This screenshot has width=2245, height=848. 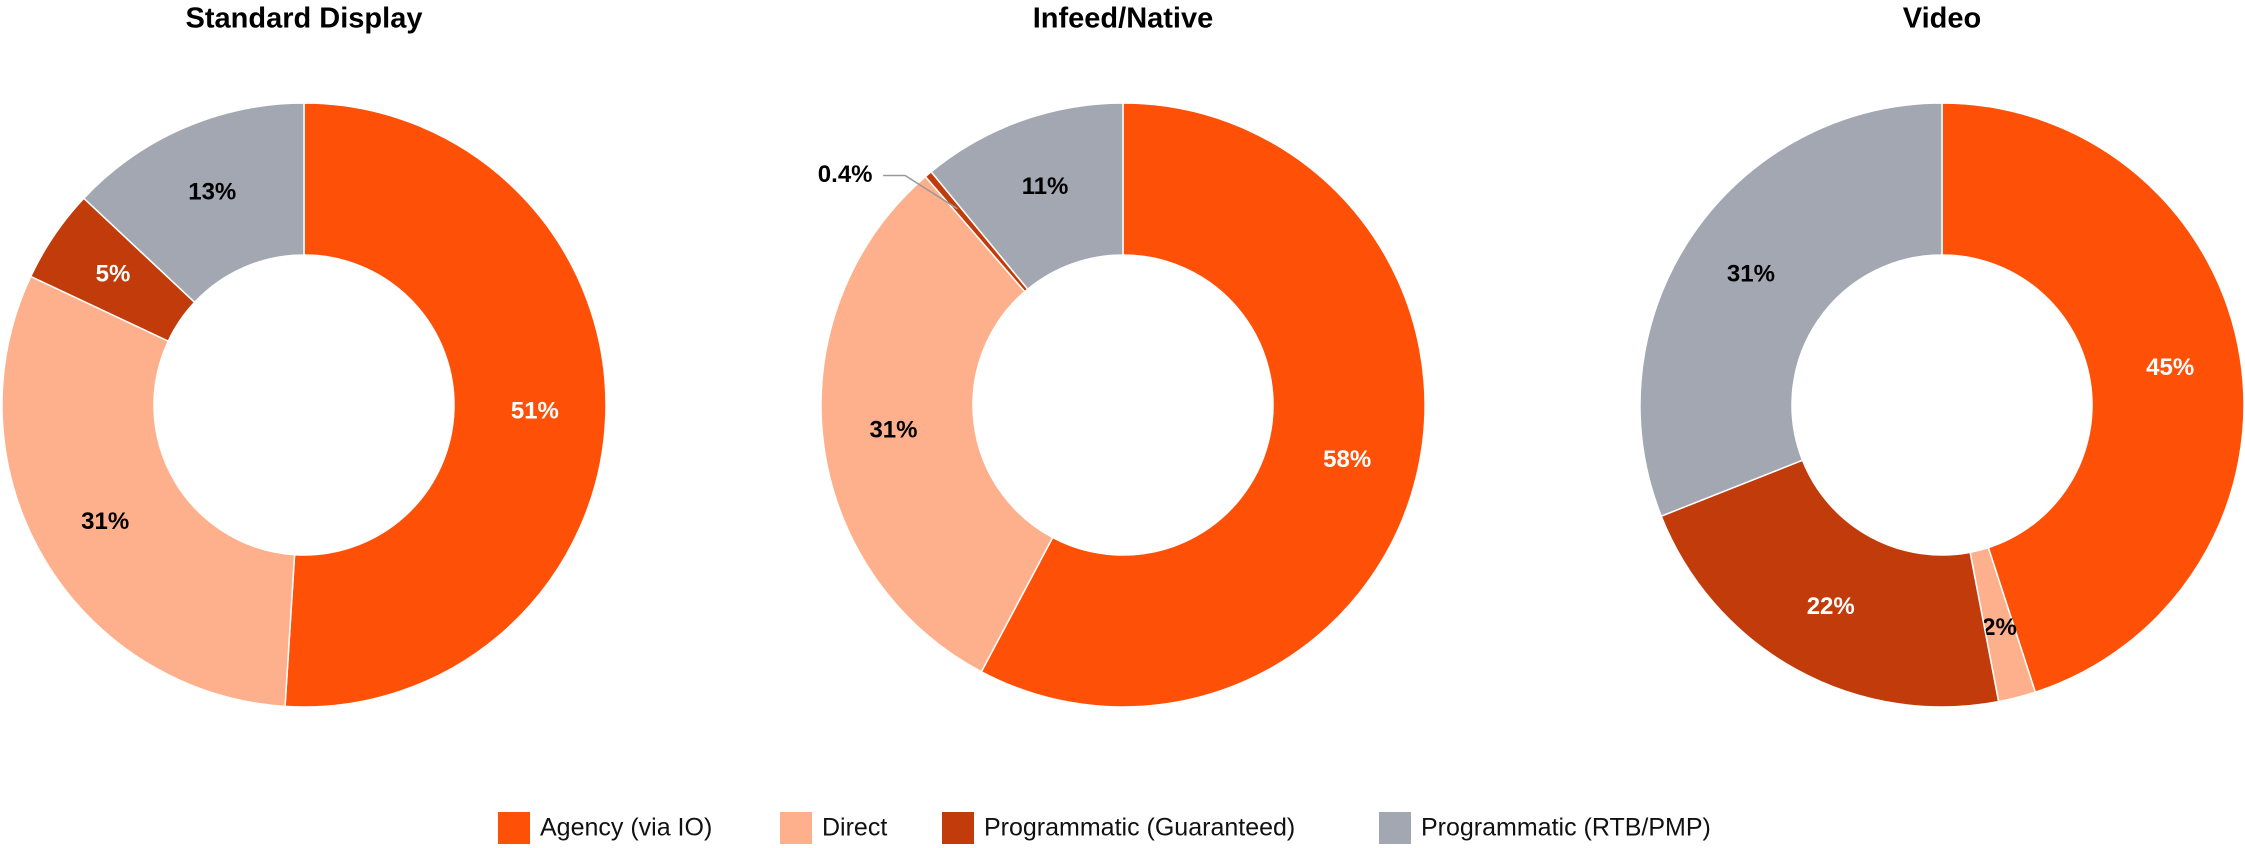 What do you see at coordinates (1566, 828) in the screenshot?
I see `legend-label: Programmatic (RTB/PMP)` at bounding box center [1566, 828].